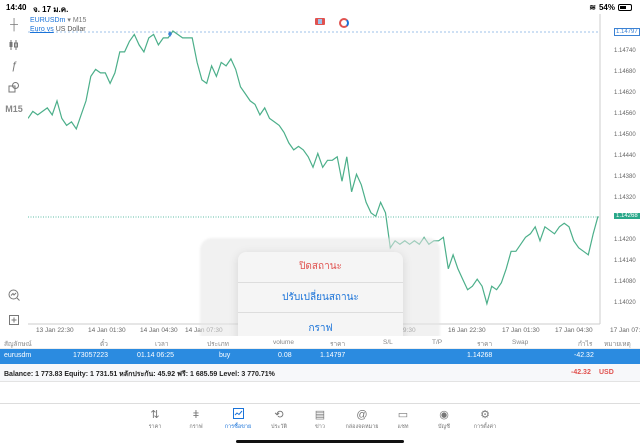 This screenshot has height=447, width=640. What do you see at coordinates (332, 23) in the screenshot?
I see `one-click-trading` at bounding box center [332, 23].